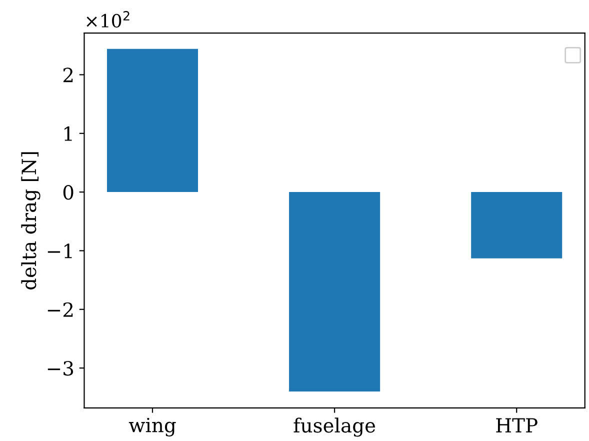  What do you see at coordinates (517, 425) in the screenshot?
I see `x-tick-label: HTP` at bounding box center [517, 425].